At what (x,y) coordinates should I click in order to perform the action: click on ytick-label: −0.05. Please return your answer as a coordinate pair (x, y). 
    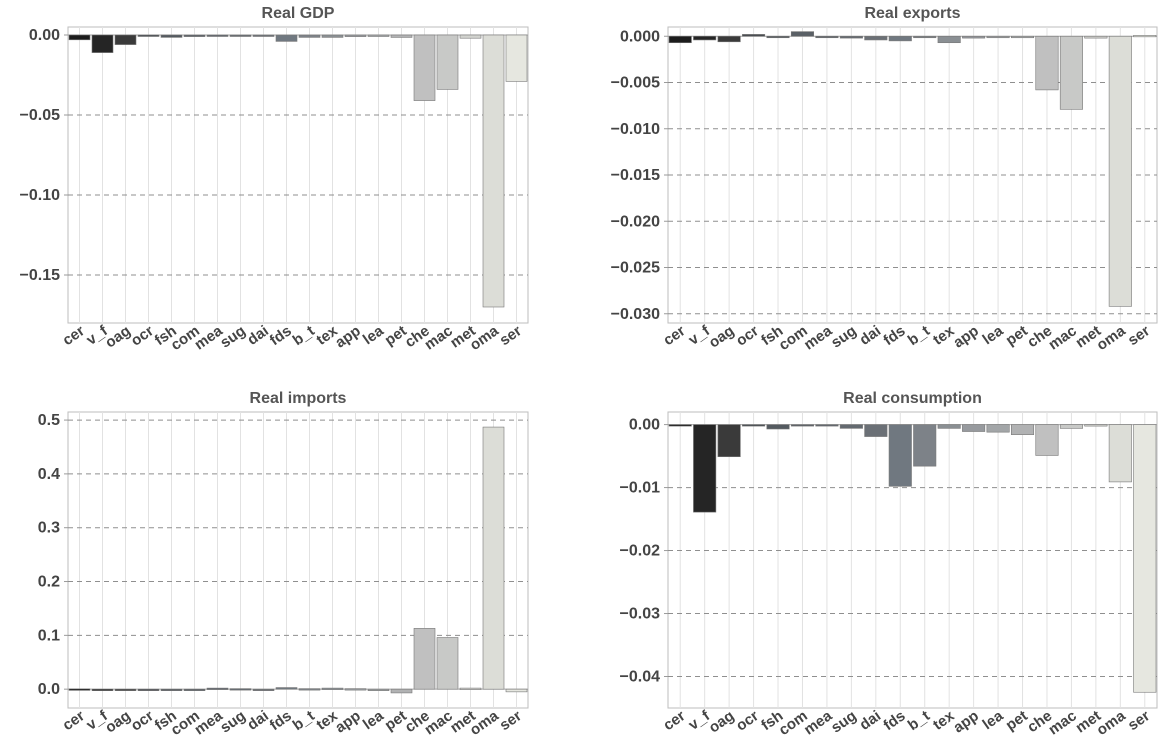
    Looking at the image, I should click on (40, 115).